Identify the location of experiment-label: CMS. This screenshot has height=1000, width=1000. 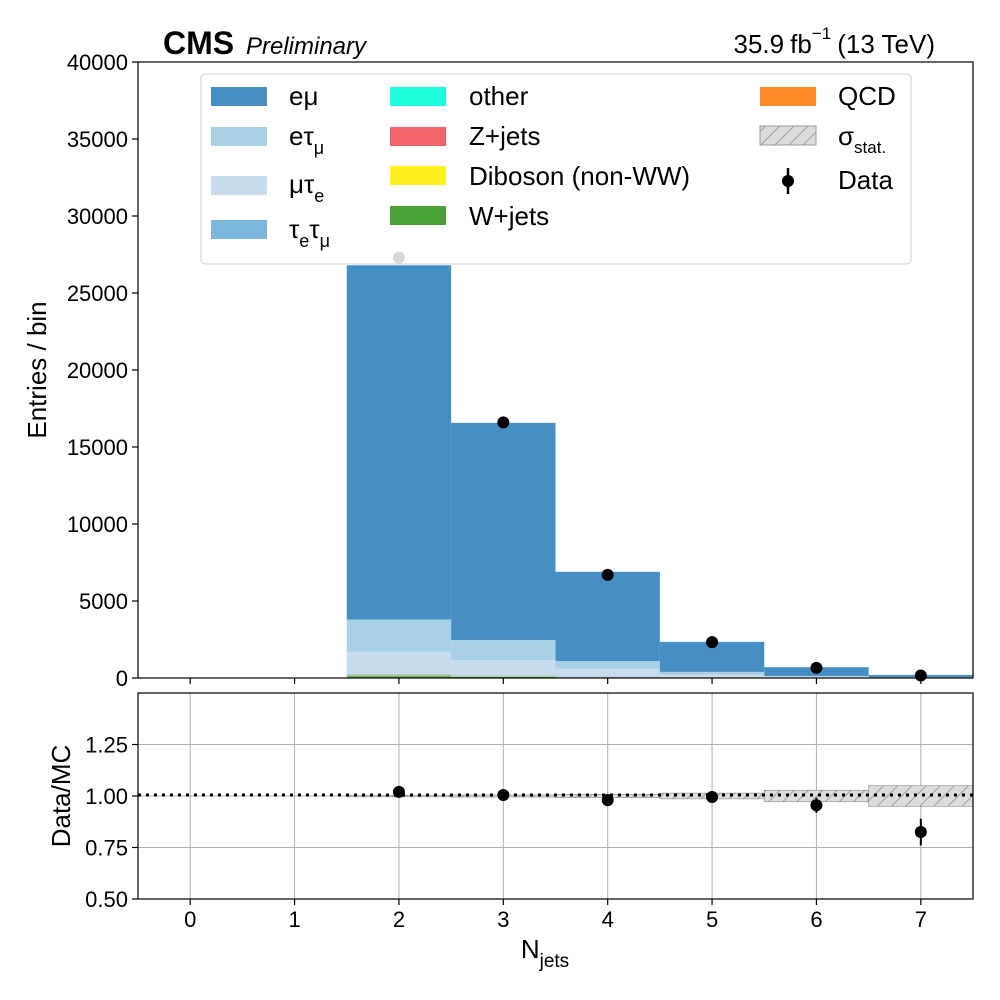
(198, 43).